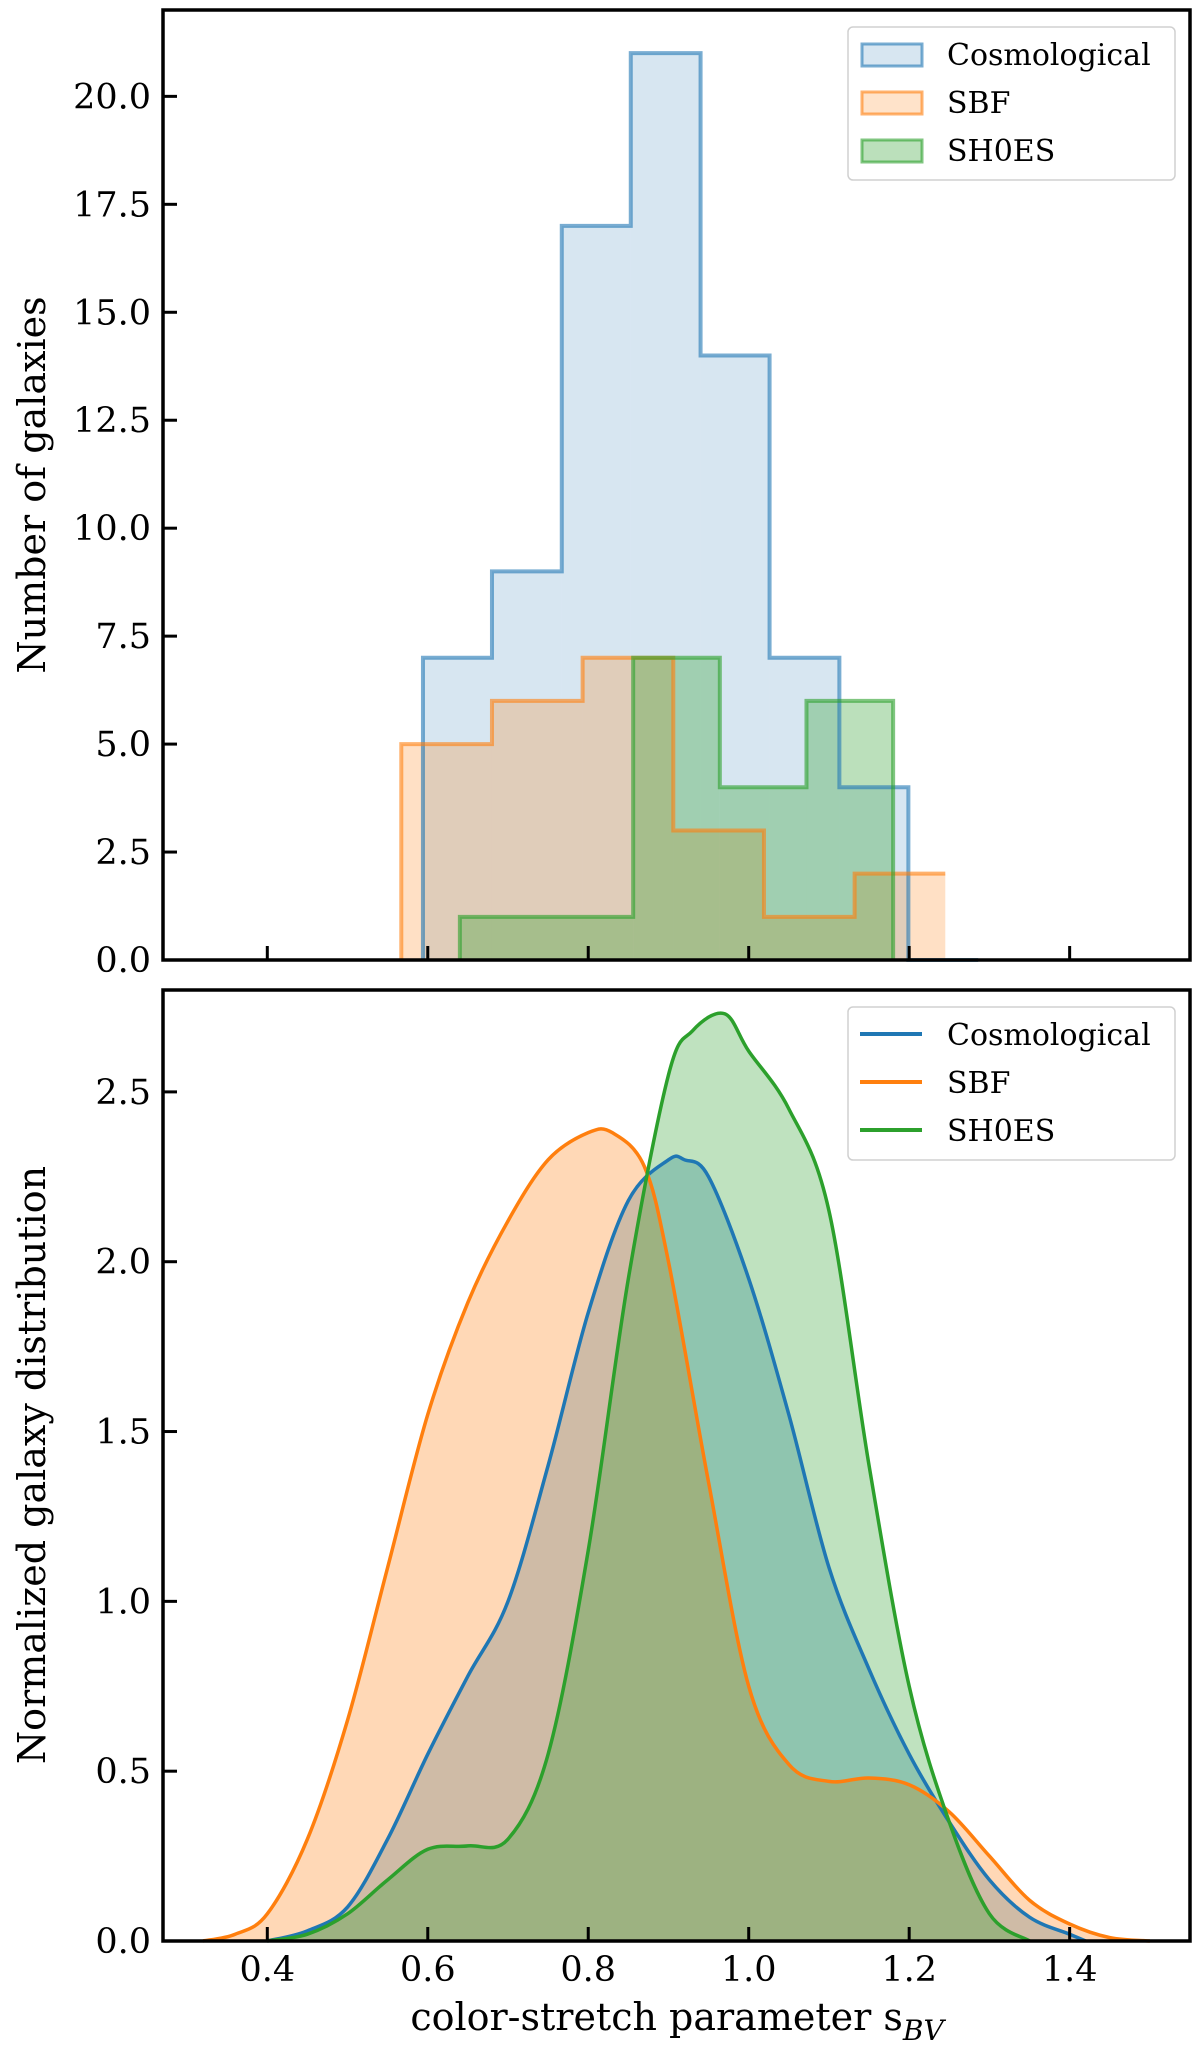  I want to click on y-tick-label: 1.0, so click(123, 1602).